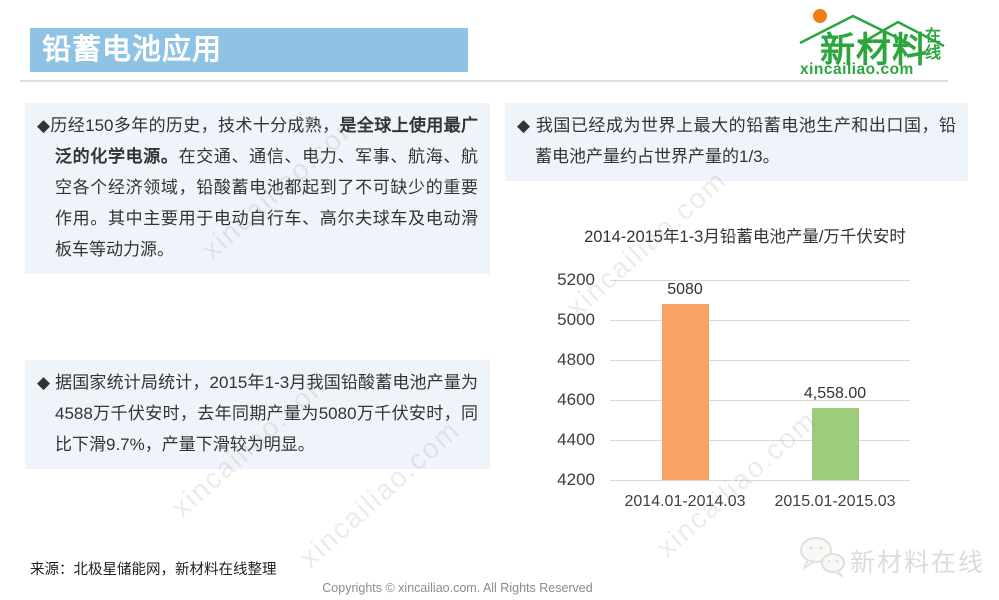  Describe the element at coordinates (188, 125) in the screenshot. I see `bullet-lead: ◆历经150多年的历史，技术十分成熟，` at that location.